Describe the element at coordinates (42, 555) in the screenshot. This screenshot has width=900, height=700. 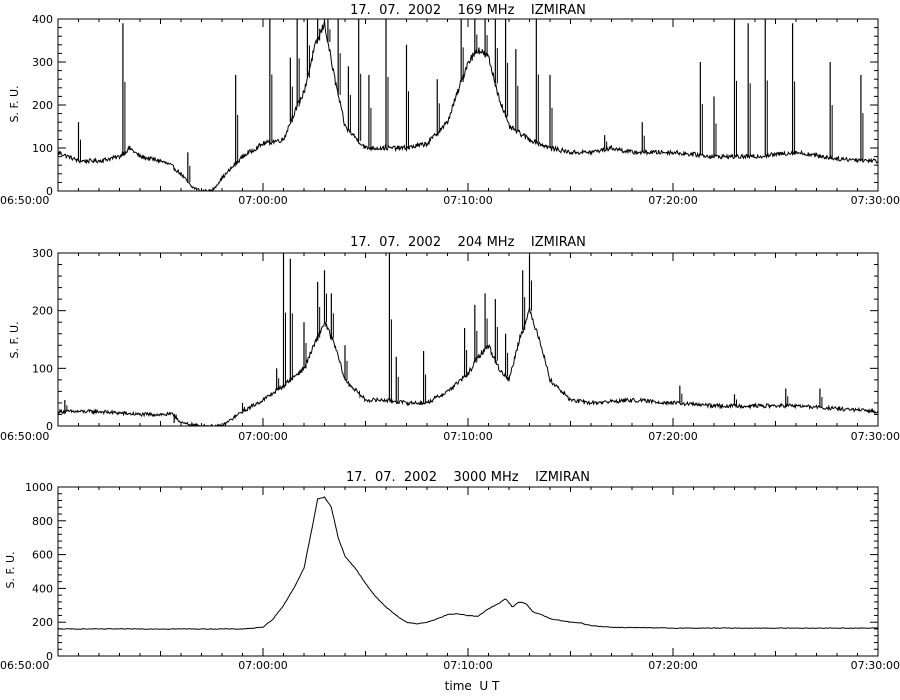
I see `y-tick-label: 600` at that location.